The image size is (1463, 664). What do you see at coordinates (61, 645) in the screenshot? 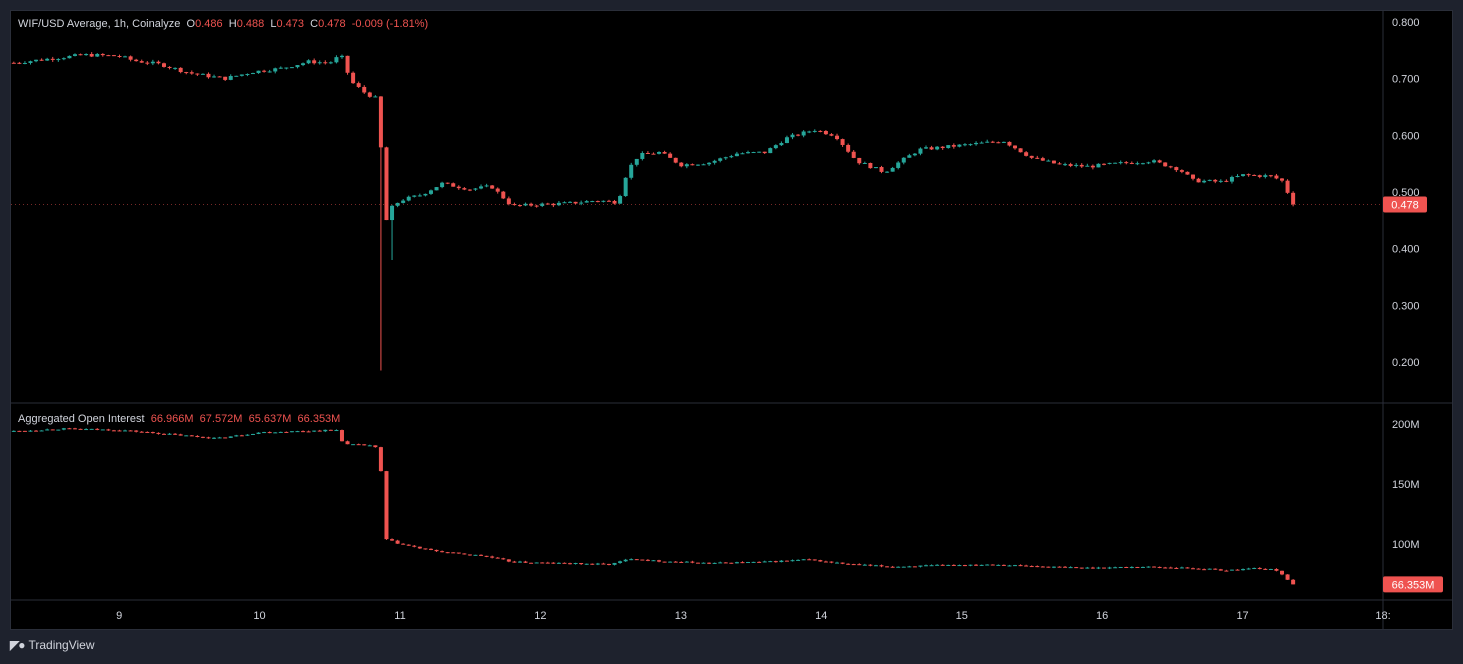
I see `brand-name: TradingView` at bounding box center [61, 645].